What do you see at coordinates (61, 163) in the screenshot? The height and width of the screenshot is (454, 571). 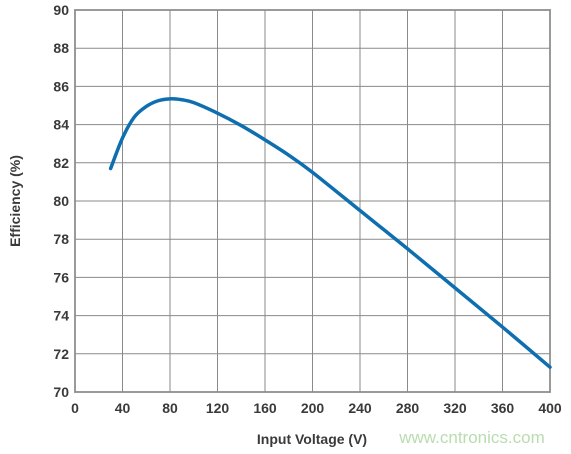 I see `y-tick-label: 82` at bounding box center [61, 163].